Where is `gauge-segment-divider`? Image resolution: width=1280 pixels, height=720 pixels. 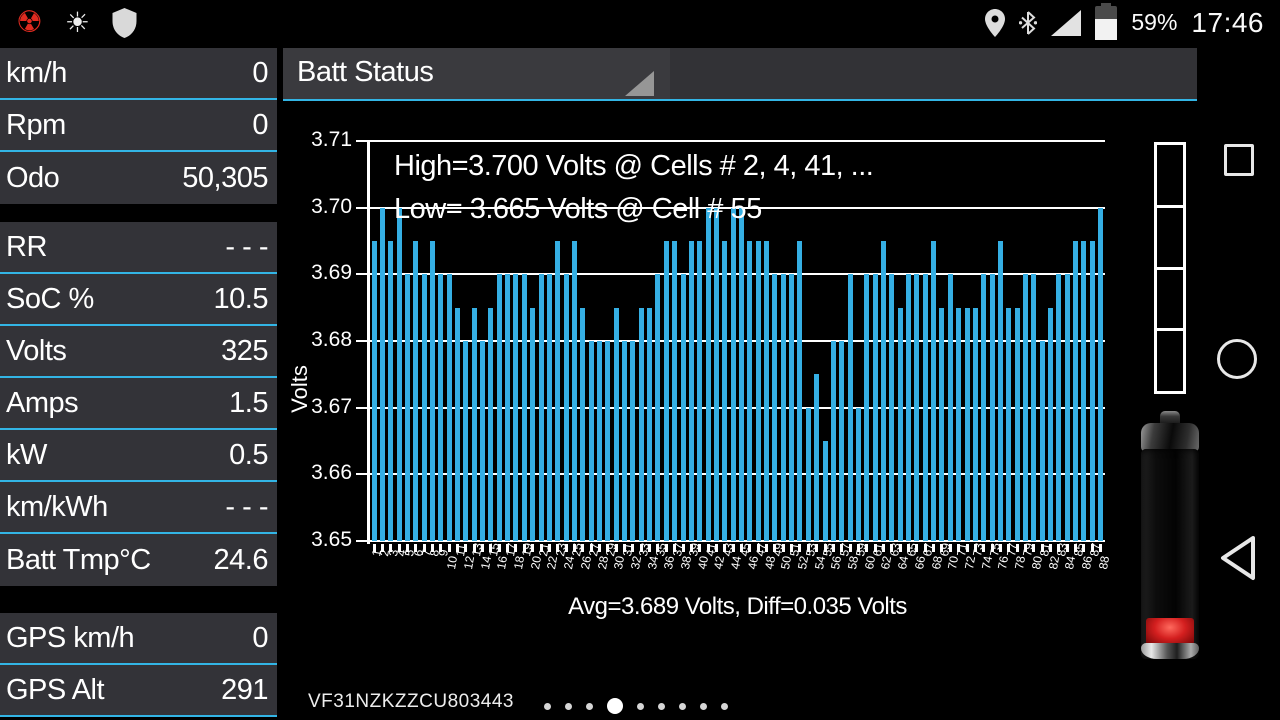
gauge-segment-divider is located at coordinates (1170, 206).